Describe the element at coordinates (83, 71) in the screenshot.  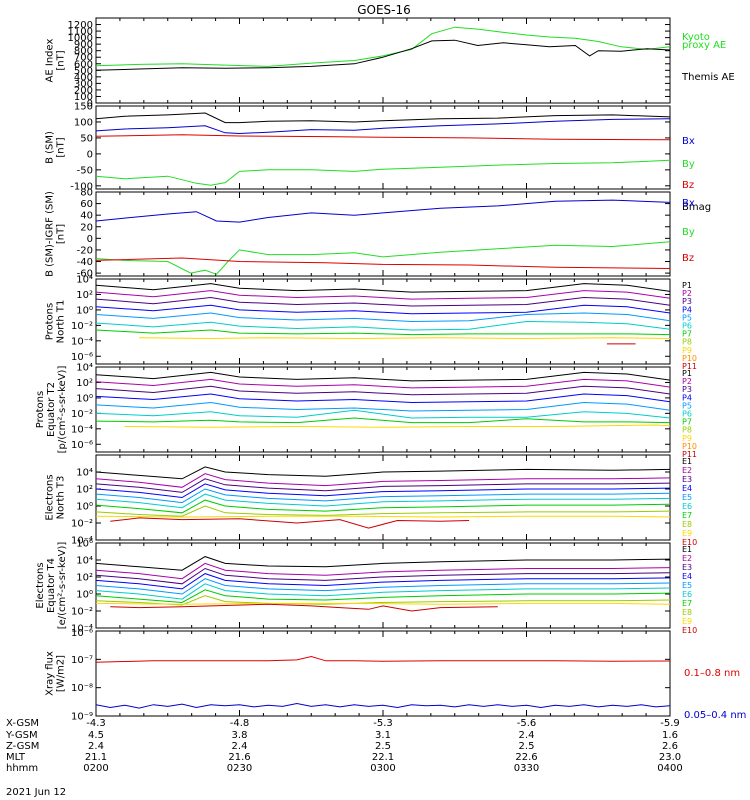
I see `y-tick-label: 500` at that location.